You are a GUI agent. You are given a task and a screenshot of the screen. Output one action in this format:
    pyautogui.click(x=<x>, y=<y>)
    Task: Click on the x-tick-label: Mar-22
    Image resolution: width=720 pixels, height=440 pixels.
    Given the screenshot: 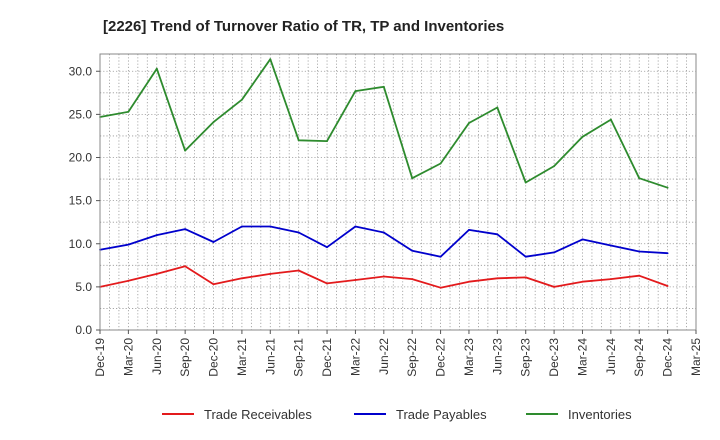 What is the action you would take?
    pyautogui.click(x=355, y=357)
    